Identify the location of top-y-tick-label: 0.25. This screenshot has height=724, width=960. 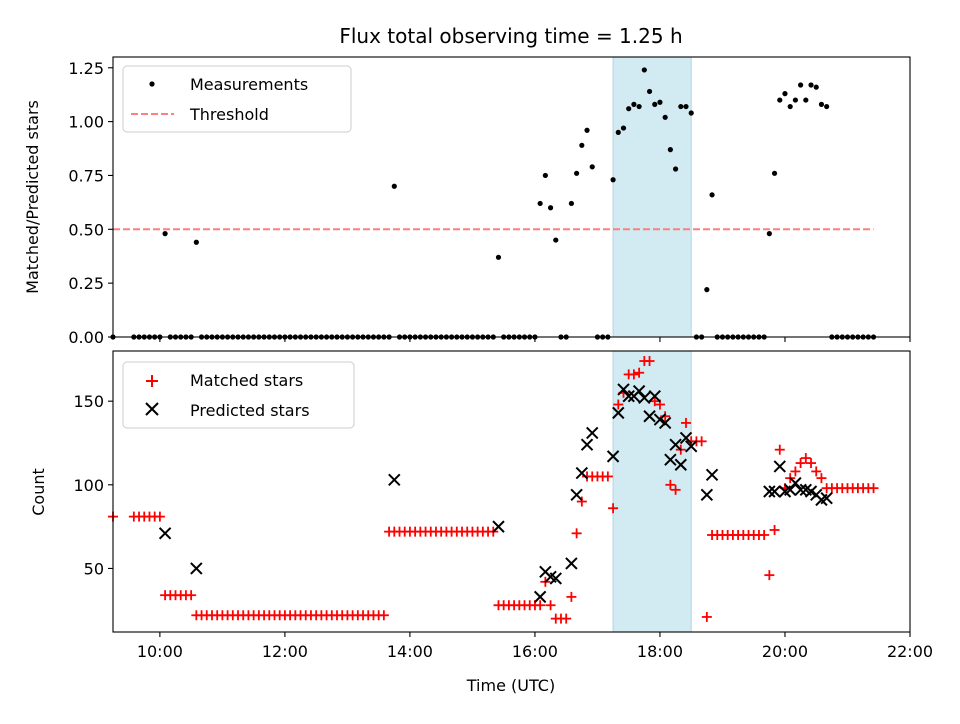
(86, 283).